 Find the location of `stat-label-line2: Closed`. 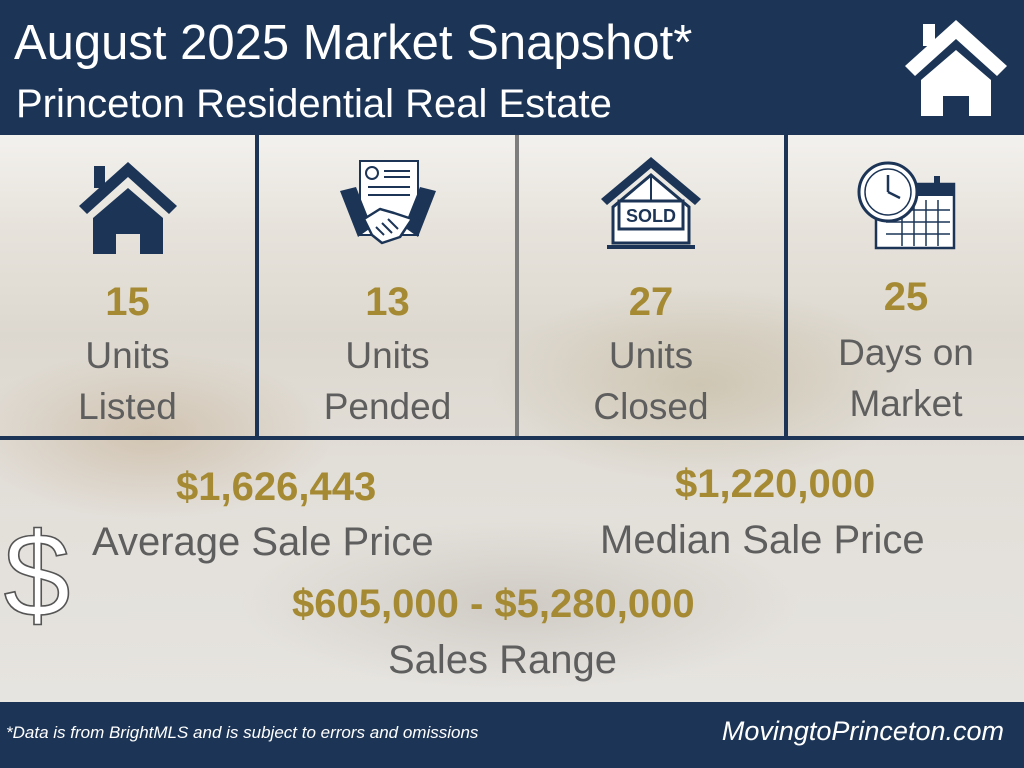

stat-label-line2: Closed is located at coordinates (651, 406).